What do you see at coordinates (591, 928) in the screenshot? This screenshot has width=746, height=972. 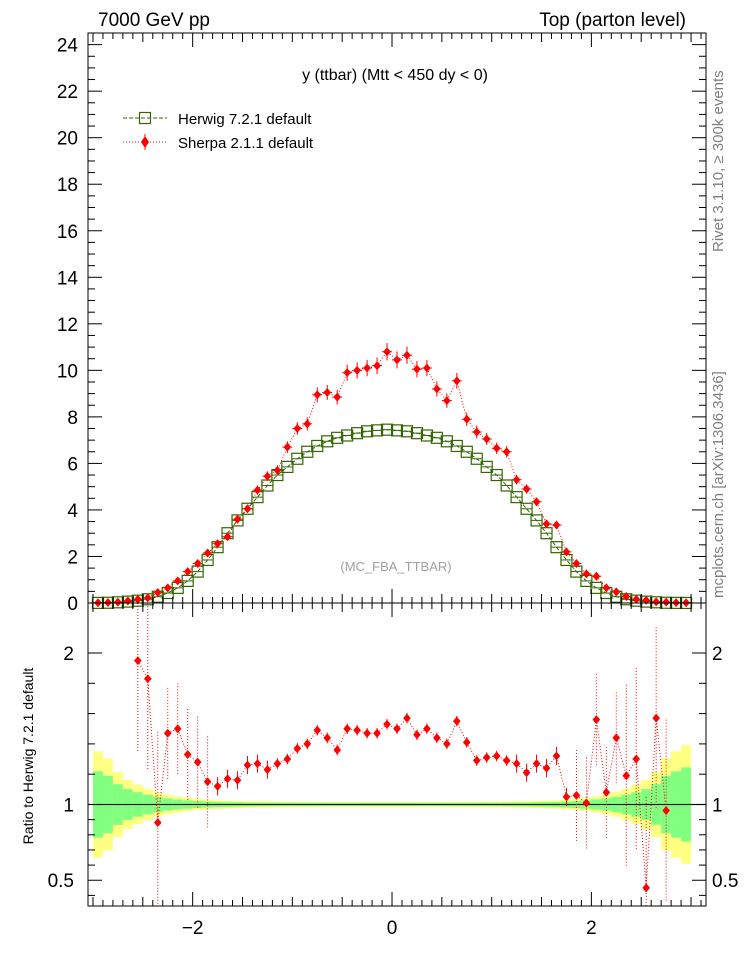 I see `x-tick-label: 2` at bounding box center [591, 928].